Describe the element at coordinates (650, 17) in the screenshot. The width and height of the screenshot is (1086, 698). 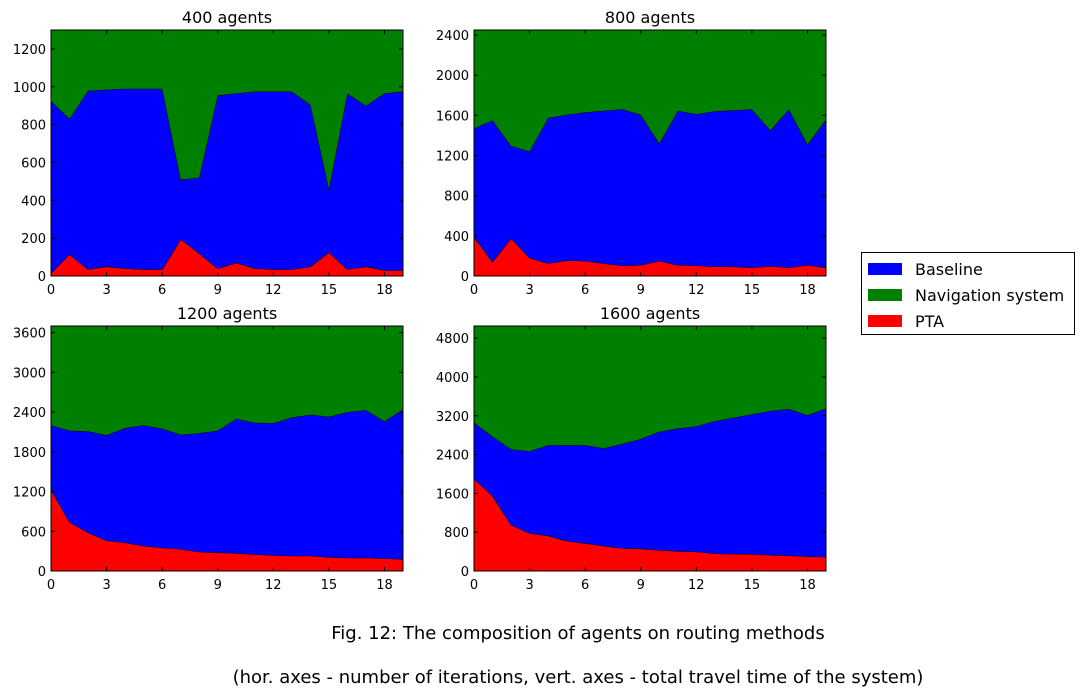
I see `chart-title: 800 agents` at that location.